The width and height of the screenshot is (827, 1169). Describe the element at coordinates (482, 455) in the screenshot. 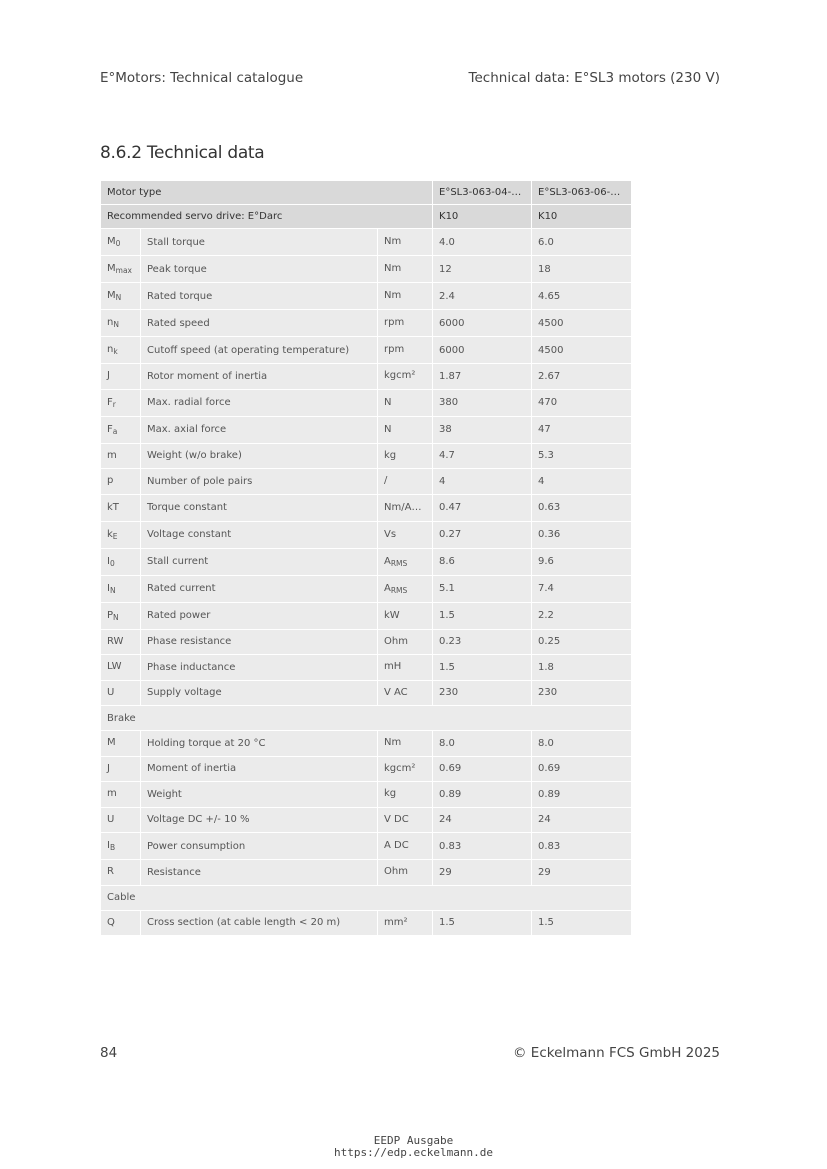

I see `value-1: 4.7` at that location.